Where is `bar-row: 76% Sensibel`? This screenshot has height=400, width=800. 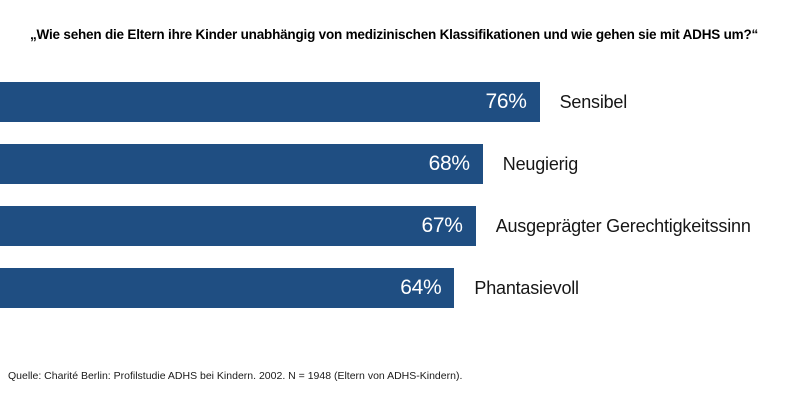 bar-row: 76% Sensibel is located at coordinates (400, 102).